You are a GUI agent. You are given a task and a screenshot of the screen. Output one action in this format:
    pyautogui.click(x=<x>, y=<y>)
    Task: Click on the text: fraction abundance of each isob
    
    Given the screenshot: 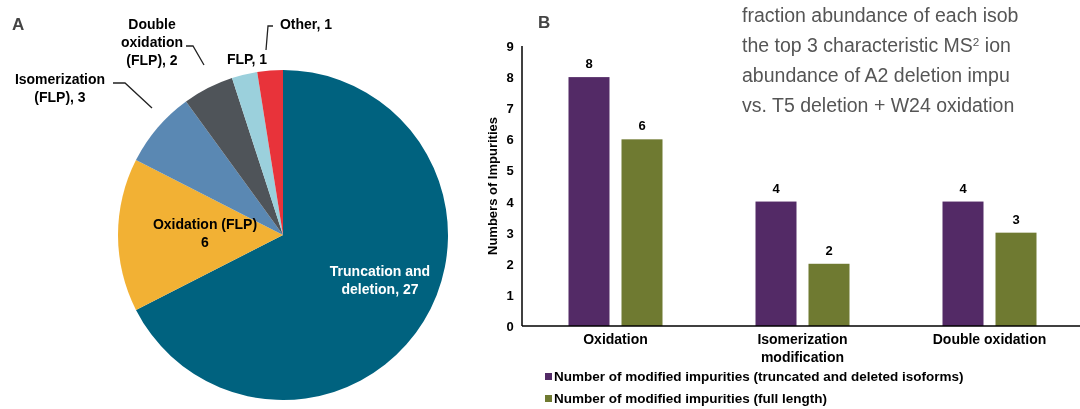 What is the action you would take?
    pyautogui.click(x=880, y=15)
    